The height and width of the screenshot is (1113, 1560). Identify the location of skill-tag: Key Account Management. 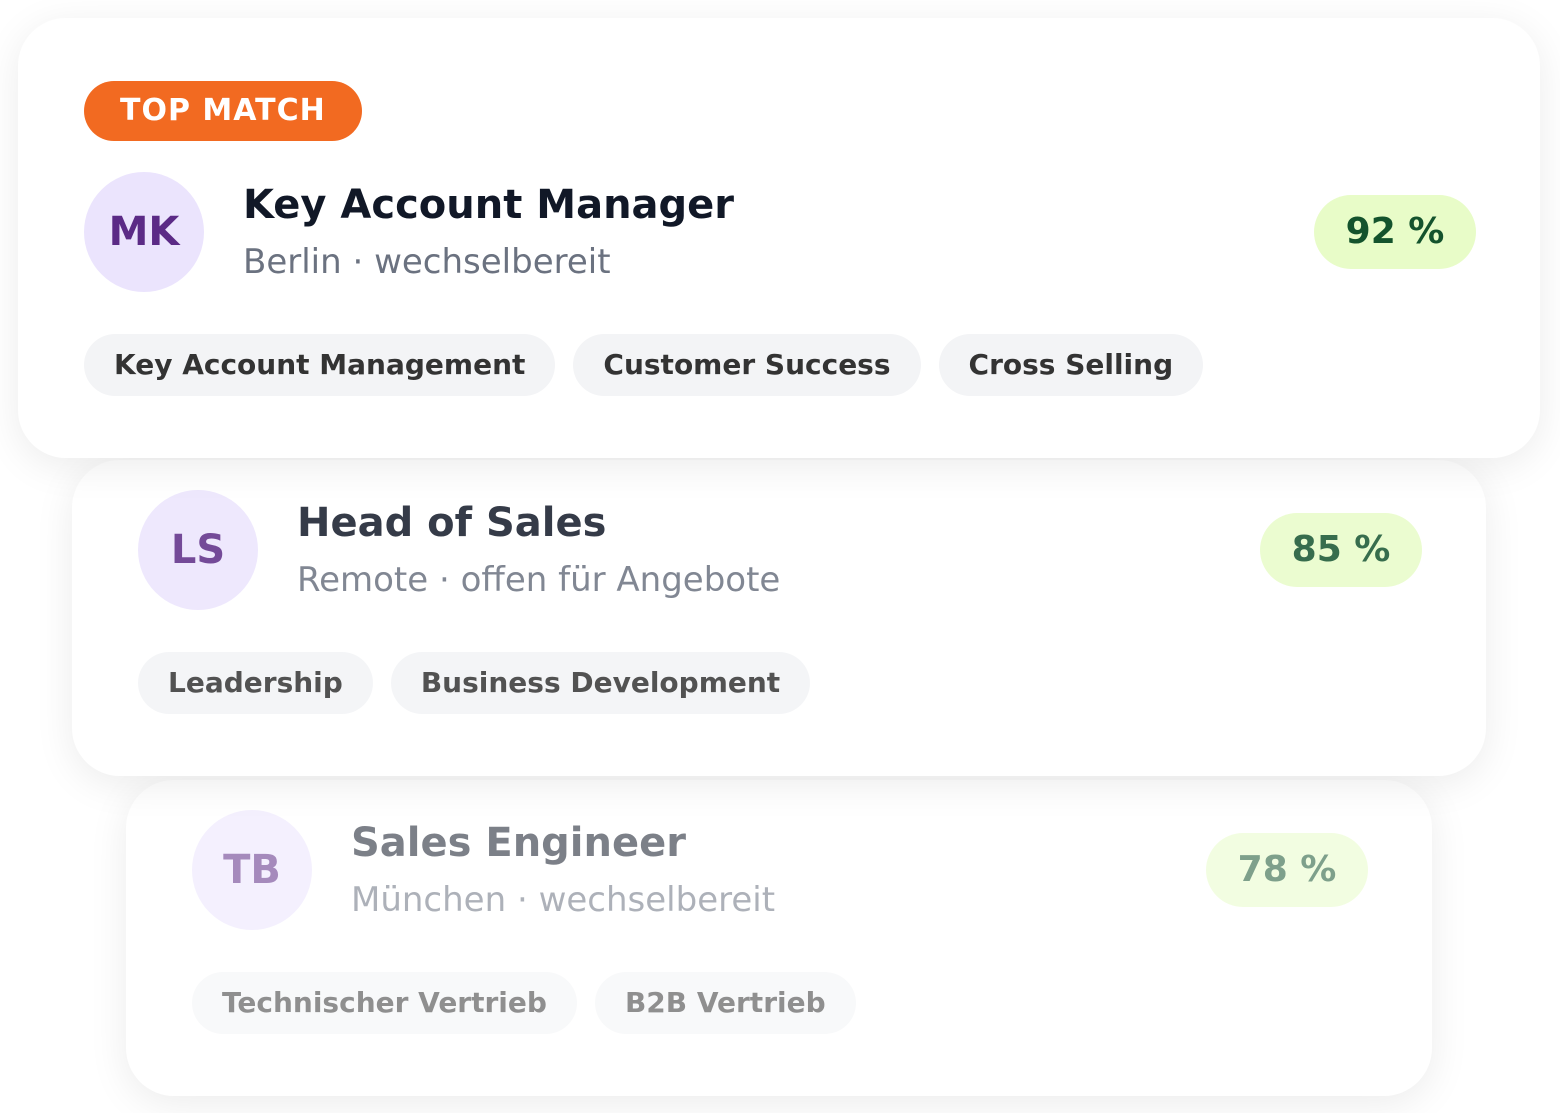
(320, 365).